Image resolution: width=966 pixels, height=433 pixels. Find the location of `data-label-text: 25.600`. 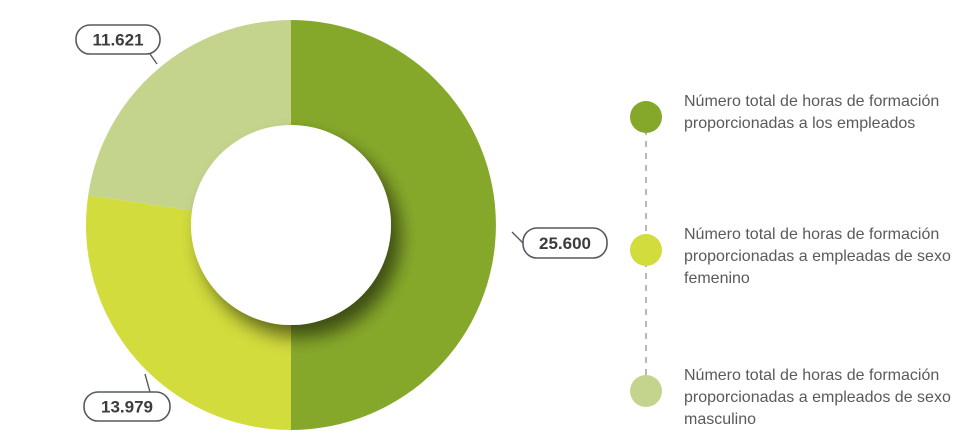

data-label-text: 25.600 is located at coordinates (565, 243).